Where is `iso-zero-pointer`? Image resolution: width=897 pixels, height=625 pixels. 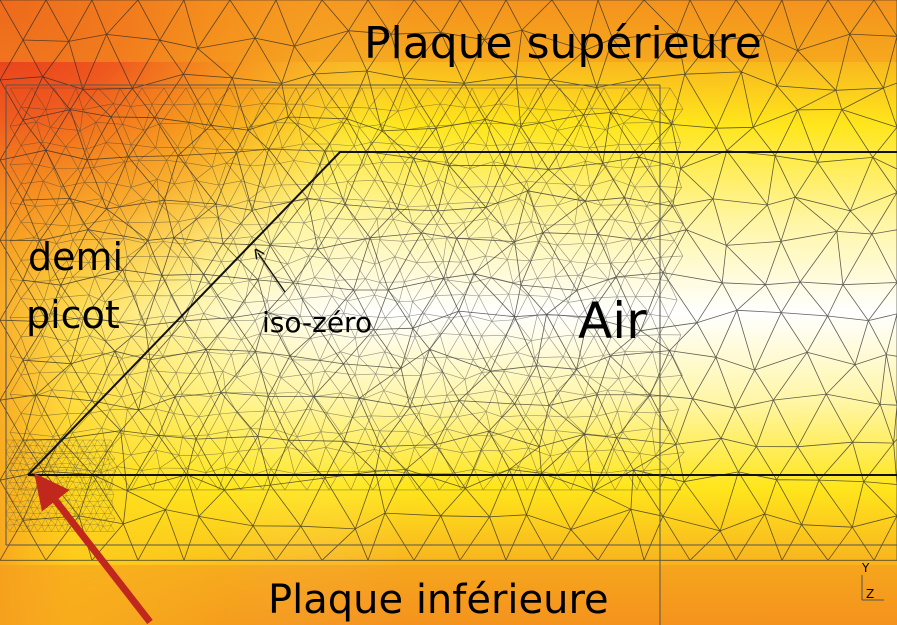 iso-zero-pointer is located at coordinates (272, 273).